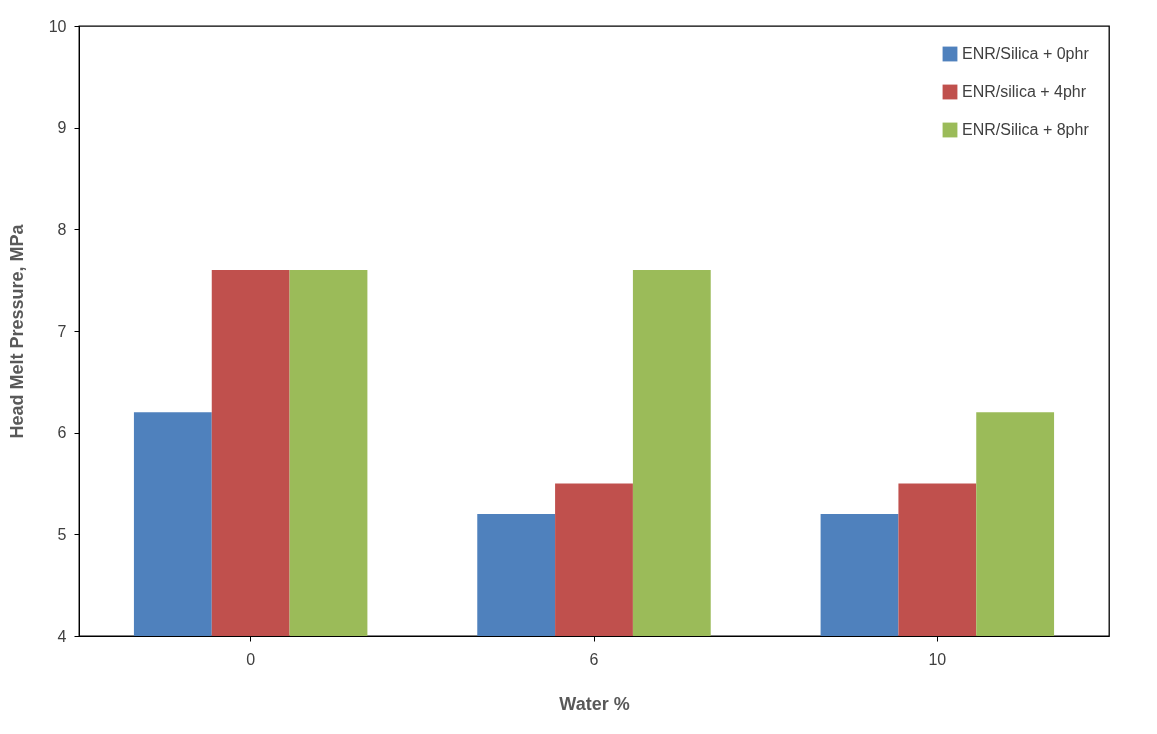 The width and height of the screenshot is (1157, 734). What do you see at coordinates (1026, 53) in the screenshot?
I see `legend-label: ENR/Silica + 0phr` at bounding box center [1026, 53].